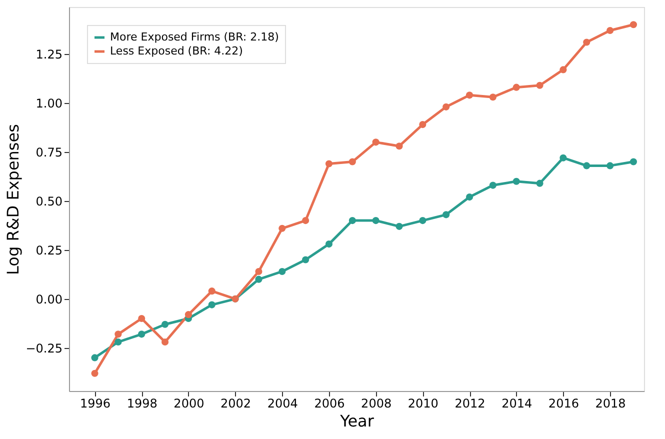 The image size is (665, 439). I want to click on x-tick-label: 2014, so click(517, 403).